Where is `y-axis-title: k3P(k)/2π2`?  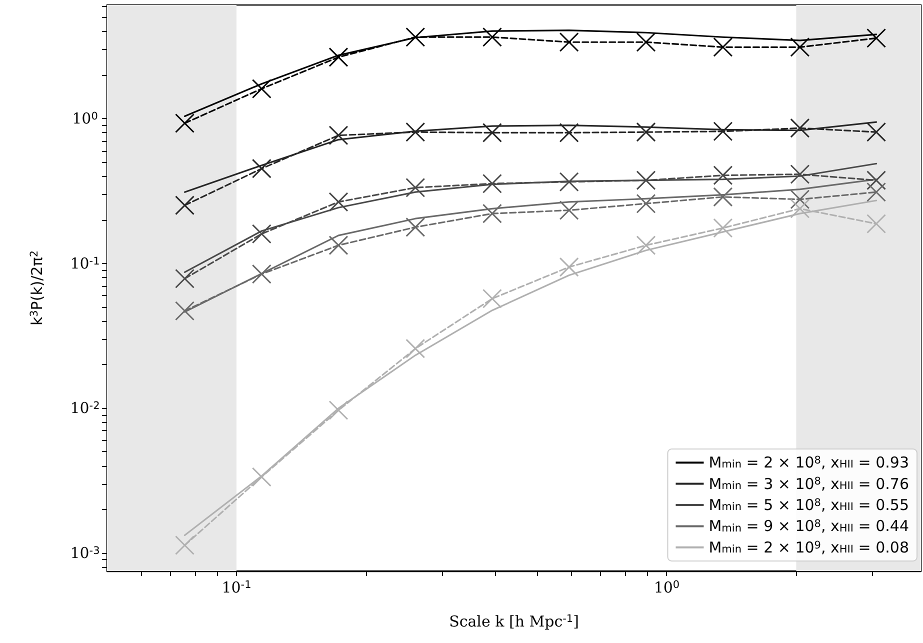
y-axis-title: k3P(k)/2π2 is located at coordinates (37, 288).